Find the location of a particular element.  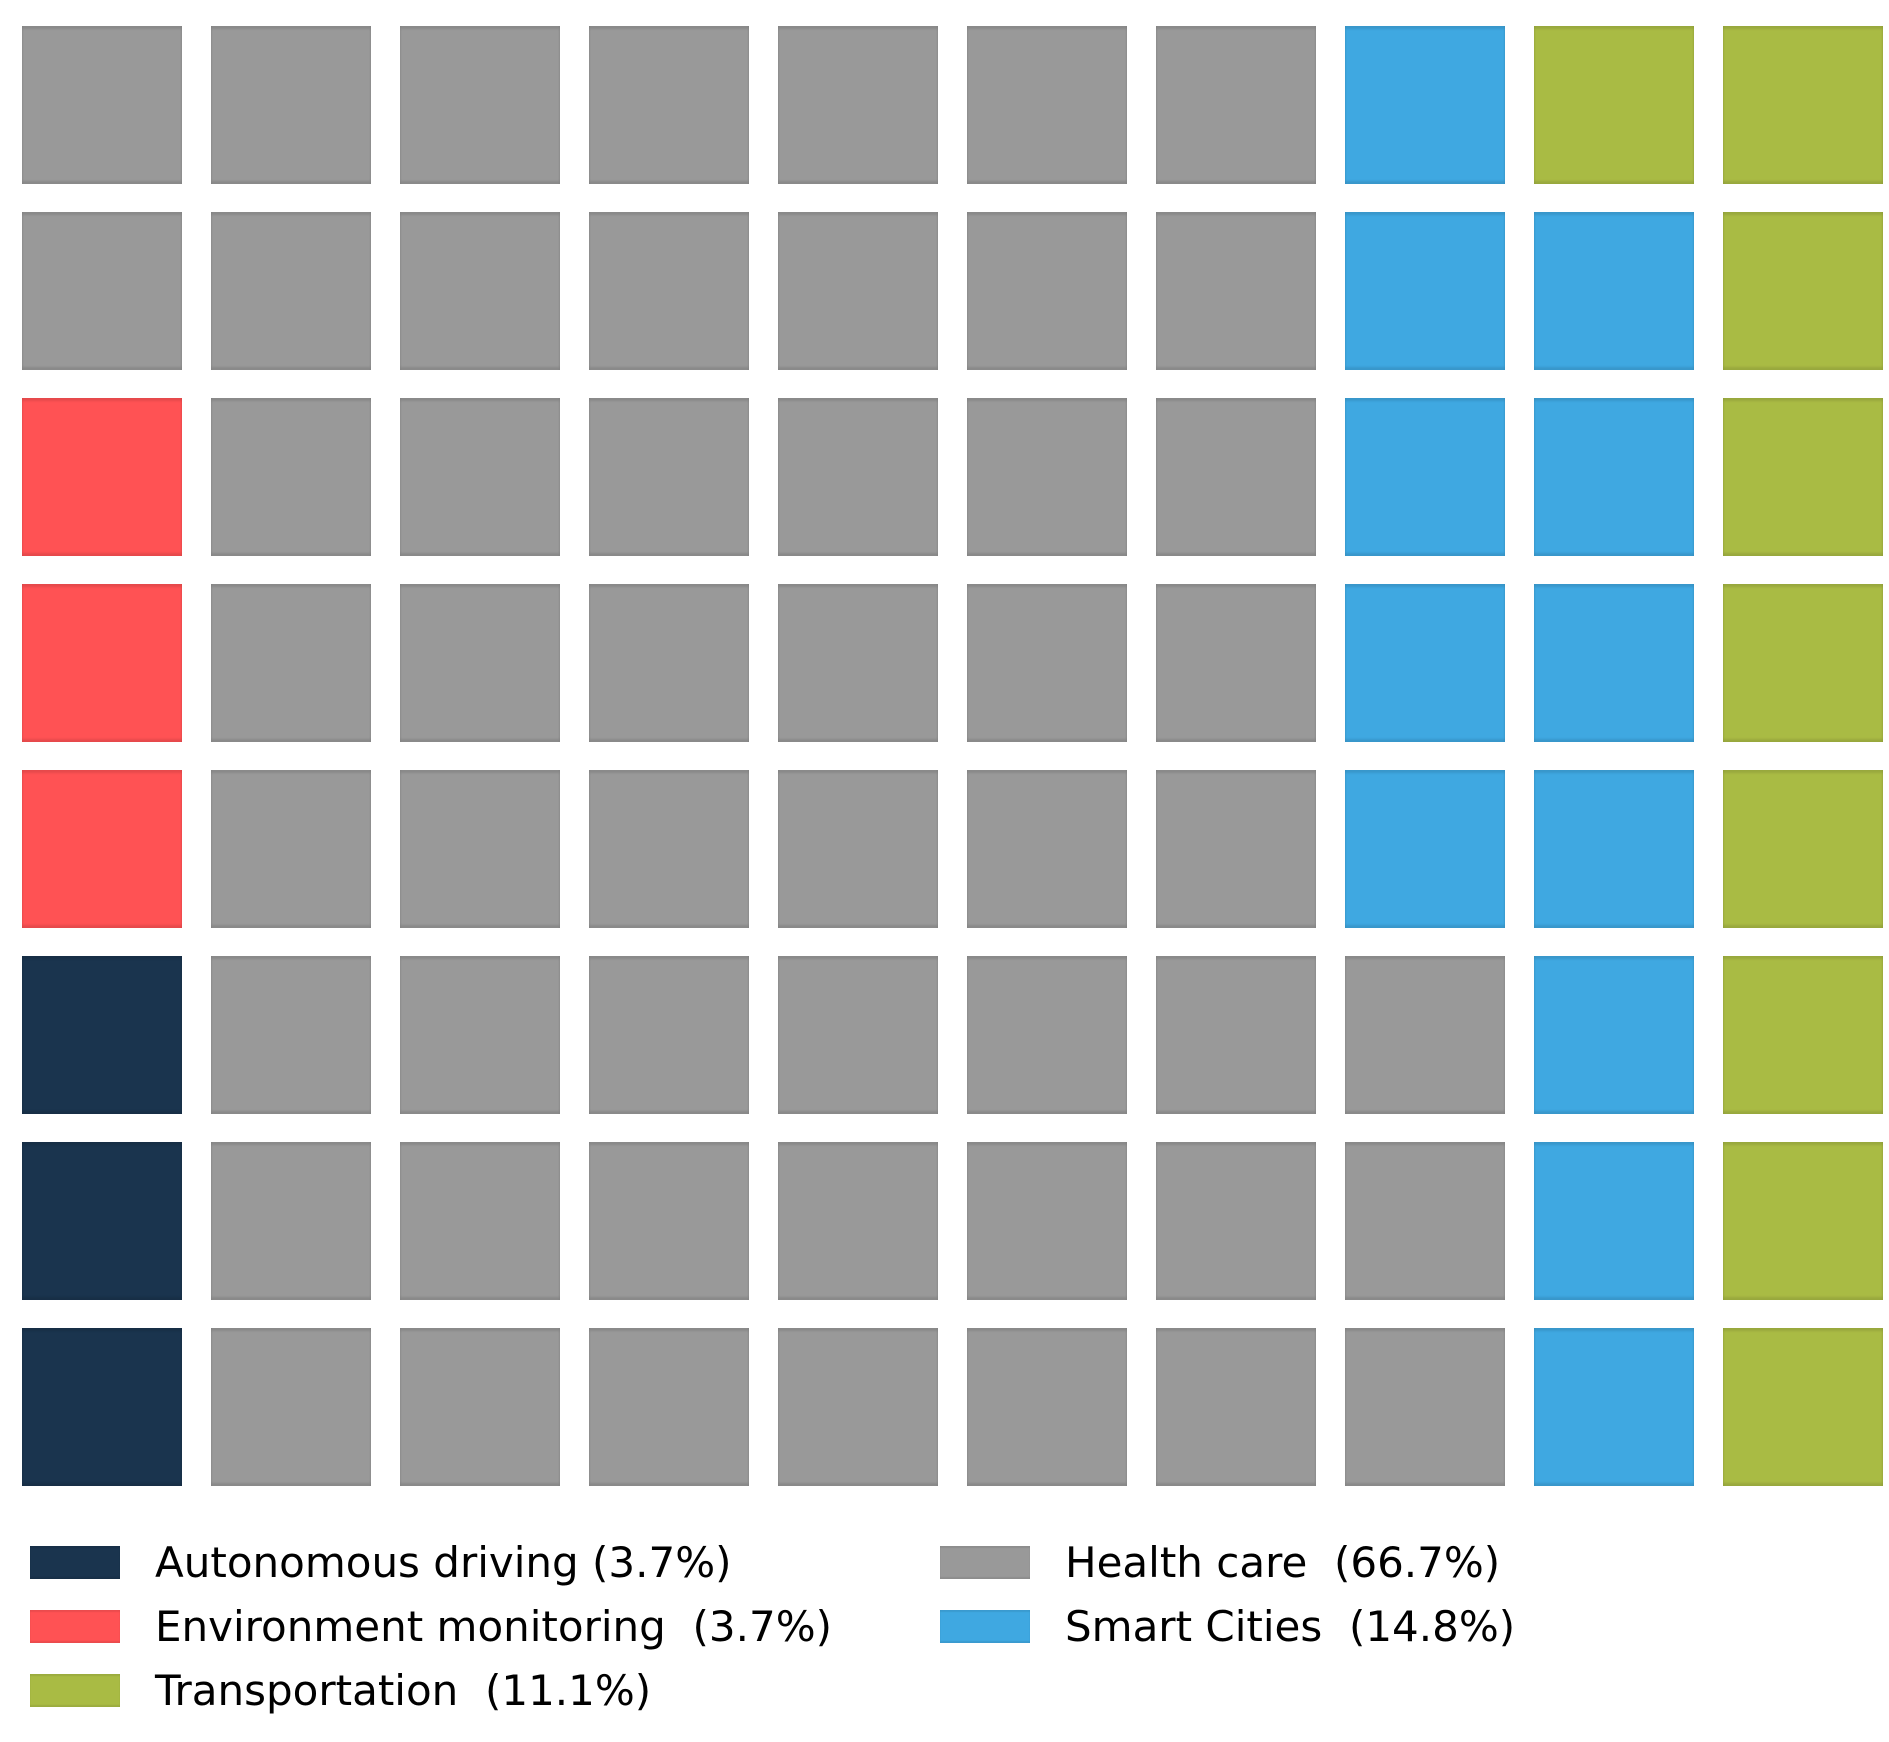

legend-item-health: Health care (66.7%) is located at coordinates (1227, 1562).